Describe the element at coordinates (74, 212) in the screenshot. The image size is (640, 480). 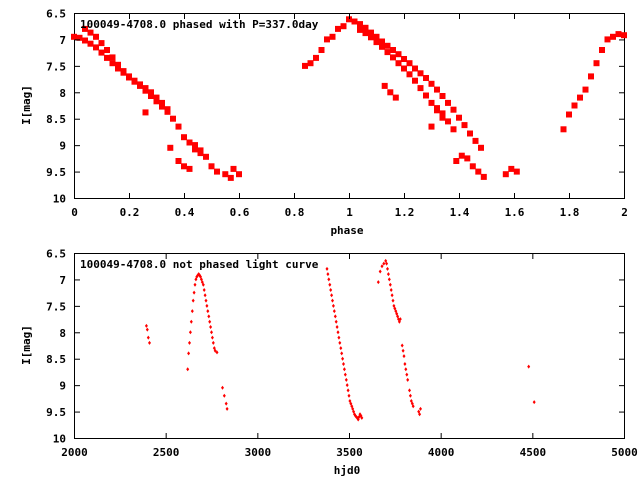
I see `x-tick-label: 0` at that location.